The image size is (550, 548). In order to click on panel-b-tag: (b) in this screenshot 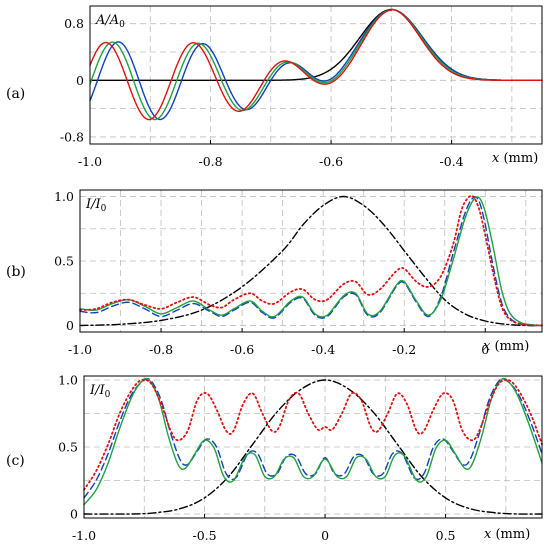, I will do `click(16, 272)`.